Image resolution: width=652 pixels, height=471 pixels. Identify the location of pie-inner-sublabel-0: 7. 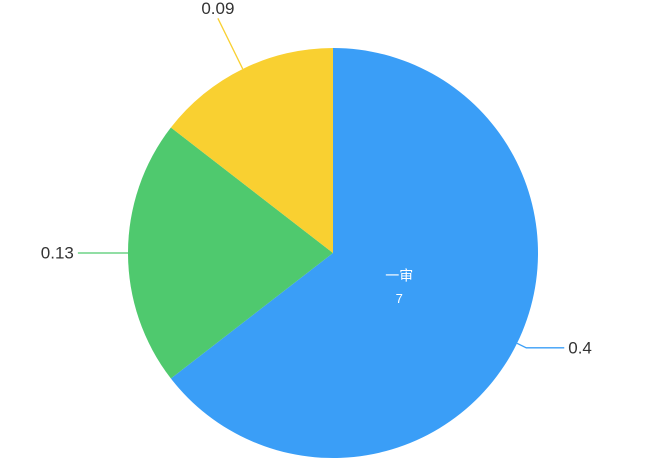
(399, 298).